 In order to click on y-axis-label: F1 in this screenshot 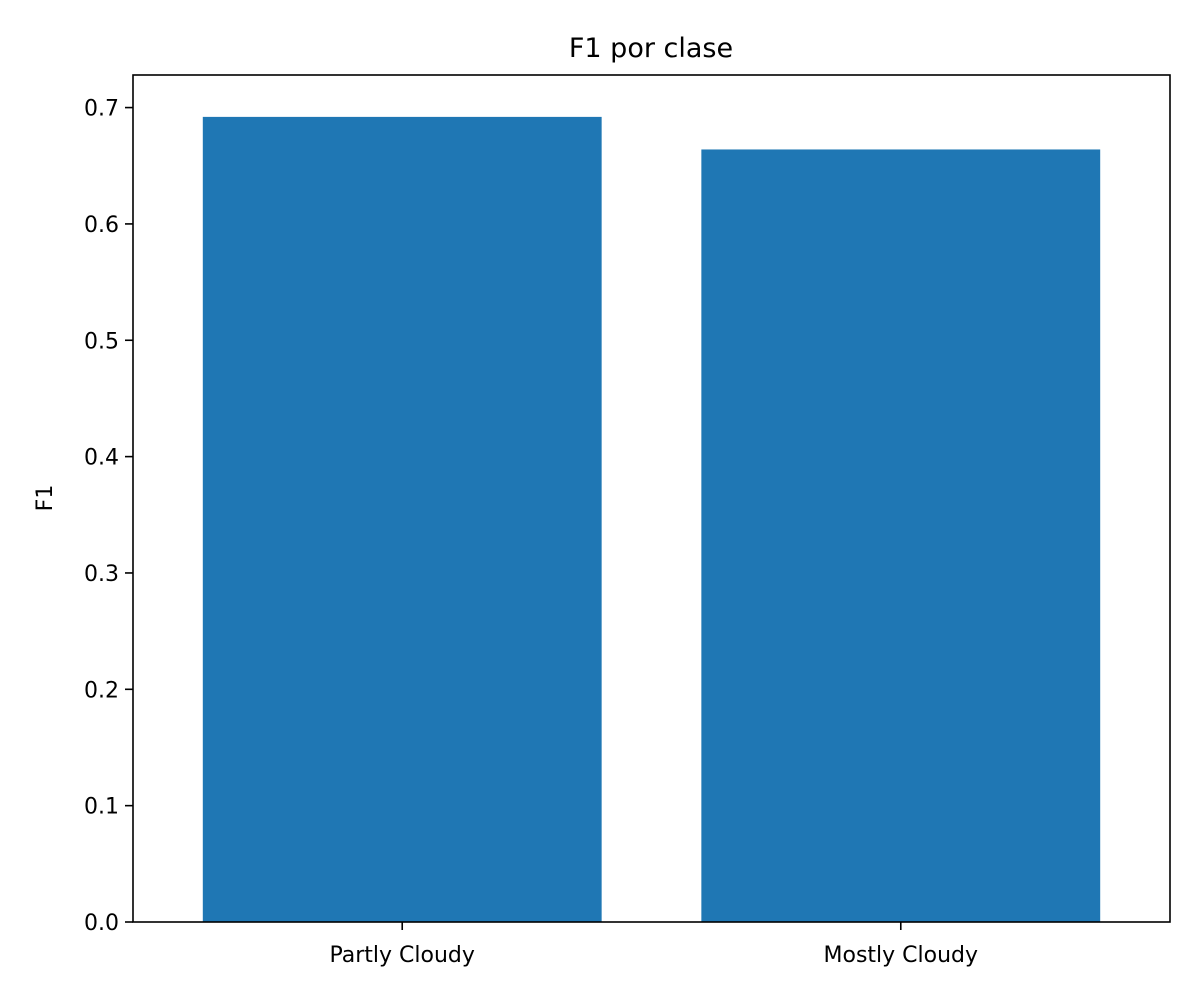, I will do `click(45, 498)`.